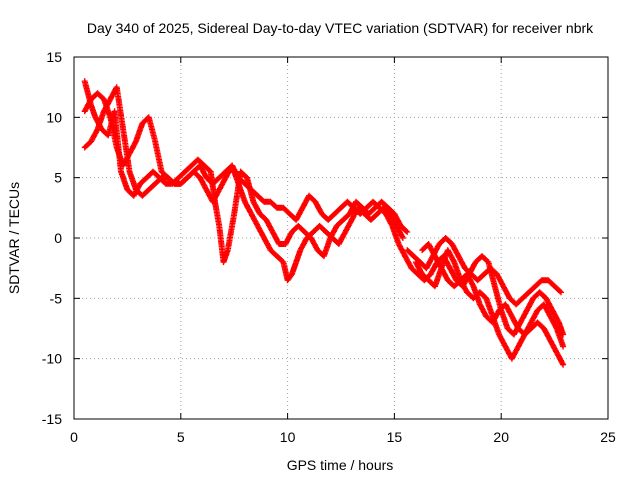 This screenshot has height=480, width=640. Describe the element at coordinates (501, 437) in the screenshot. I see `x-tick-label: 20` at that location.